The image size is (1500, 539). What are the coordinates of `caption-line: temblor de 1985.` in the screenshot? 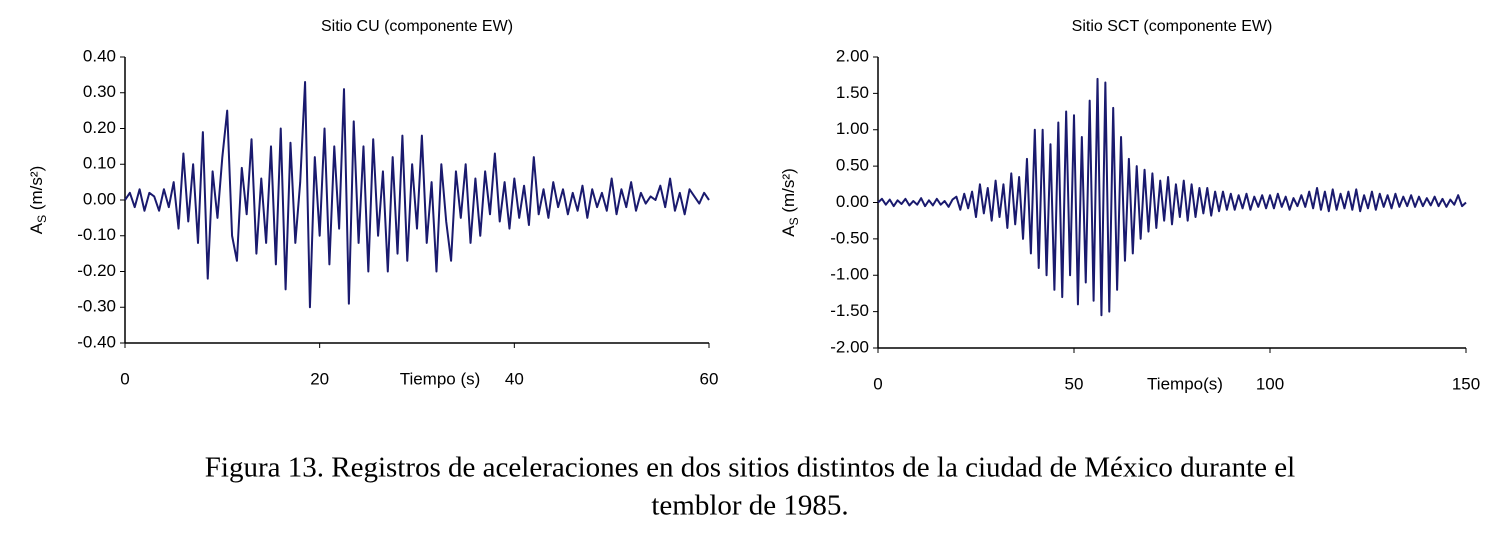 It's located at (749, 506).